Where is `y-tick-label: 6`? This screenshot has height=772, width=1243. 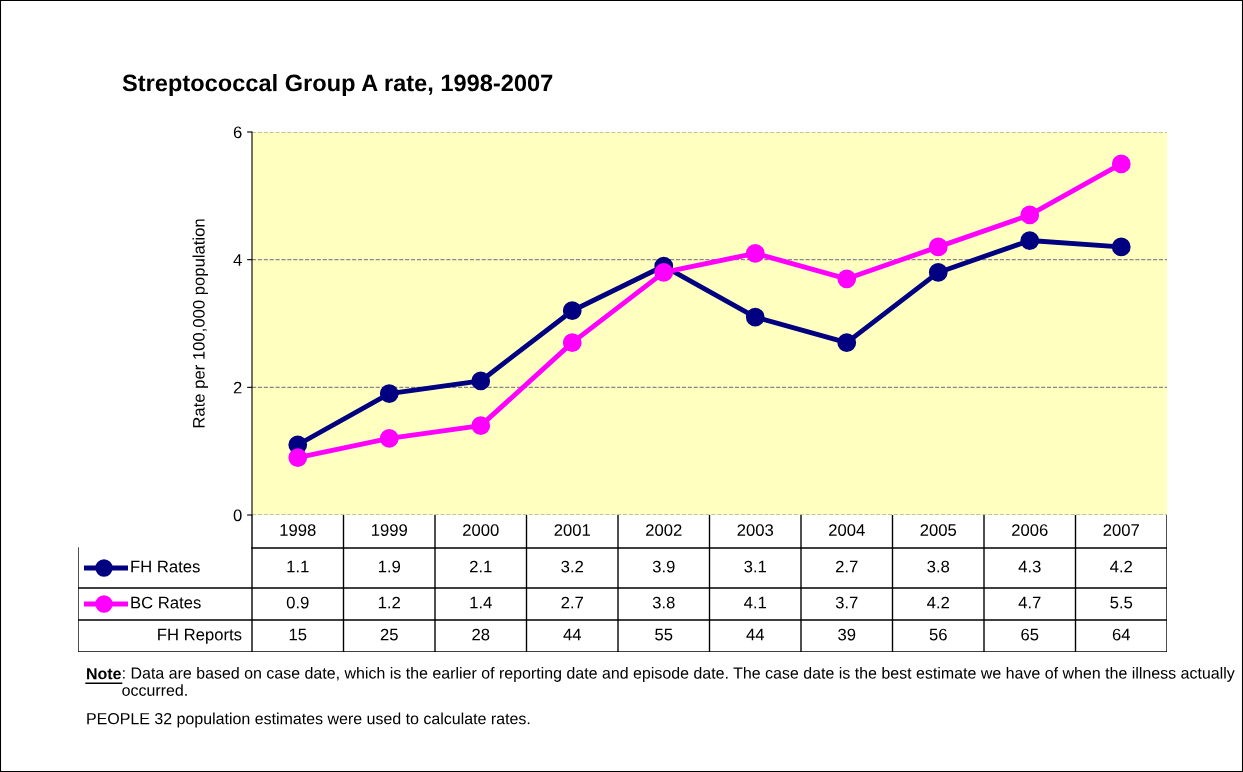 y-tick-label: 6 is located at coordinates (237, 132).